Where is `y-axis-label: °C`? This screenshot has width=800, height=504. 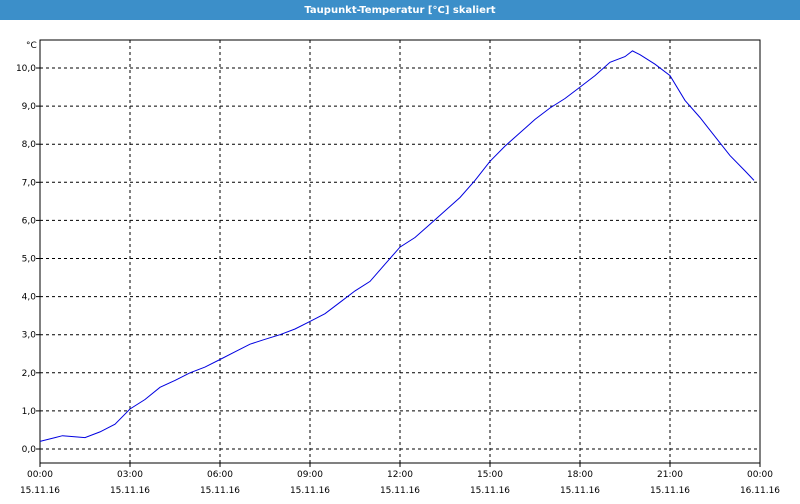
y-axis-label: °C is located at coordinates (31, 46).